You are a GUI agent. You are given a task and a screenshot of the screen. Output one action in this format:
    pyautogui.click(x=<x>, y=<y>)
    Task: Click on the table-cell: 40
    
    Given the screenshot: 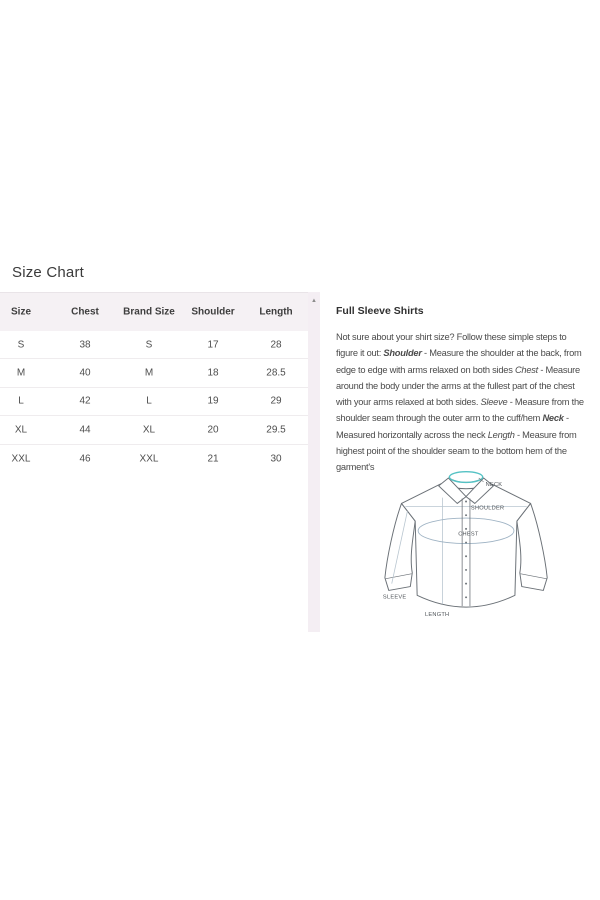 What is the action you would take?
    pyautogui.click(x=85, y=373)
    